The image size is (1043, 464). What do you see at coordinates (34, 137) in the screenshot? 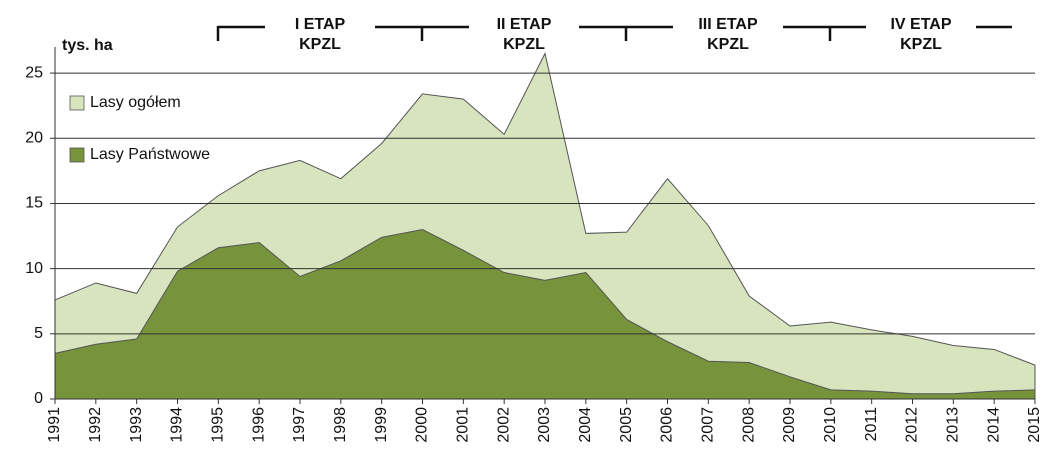
I see `y-tick-label: 20` at bounding box center [34, 137].